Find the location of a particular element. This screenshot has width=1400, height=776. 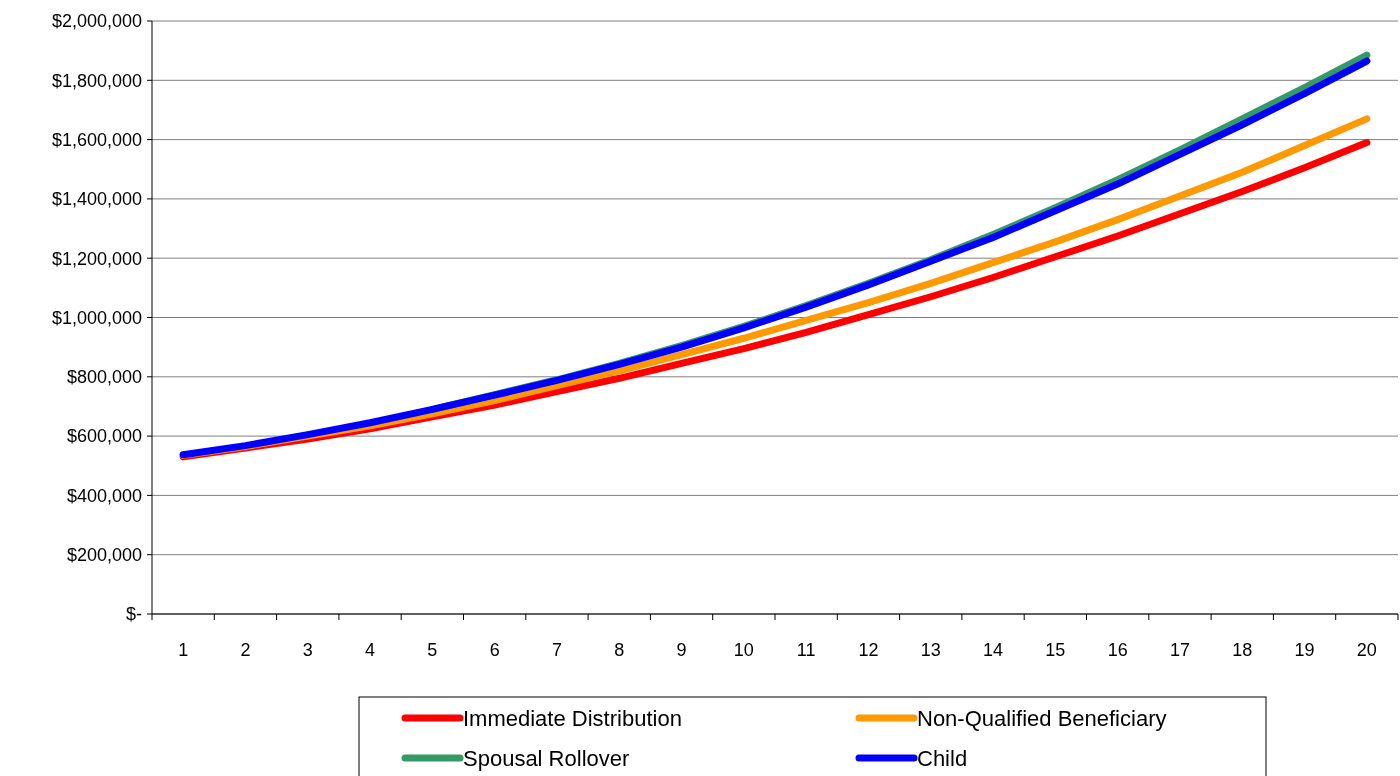

x-tick-label: 7 is located at coordinates (556, 650).